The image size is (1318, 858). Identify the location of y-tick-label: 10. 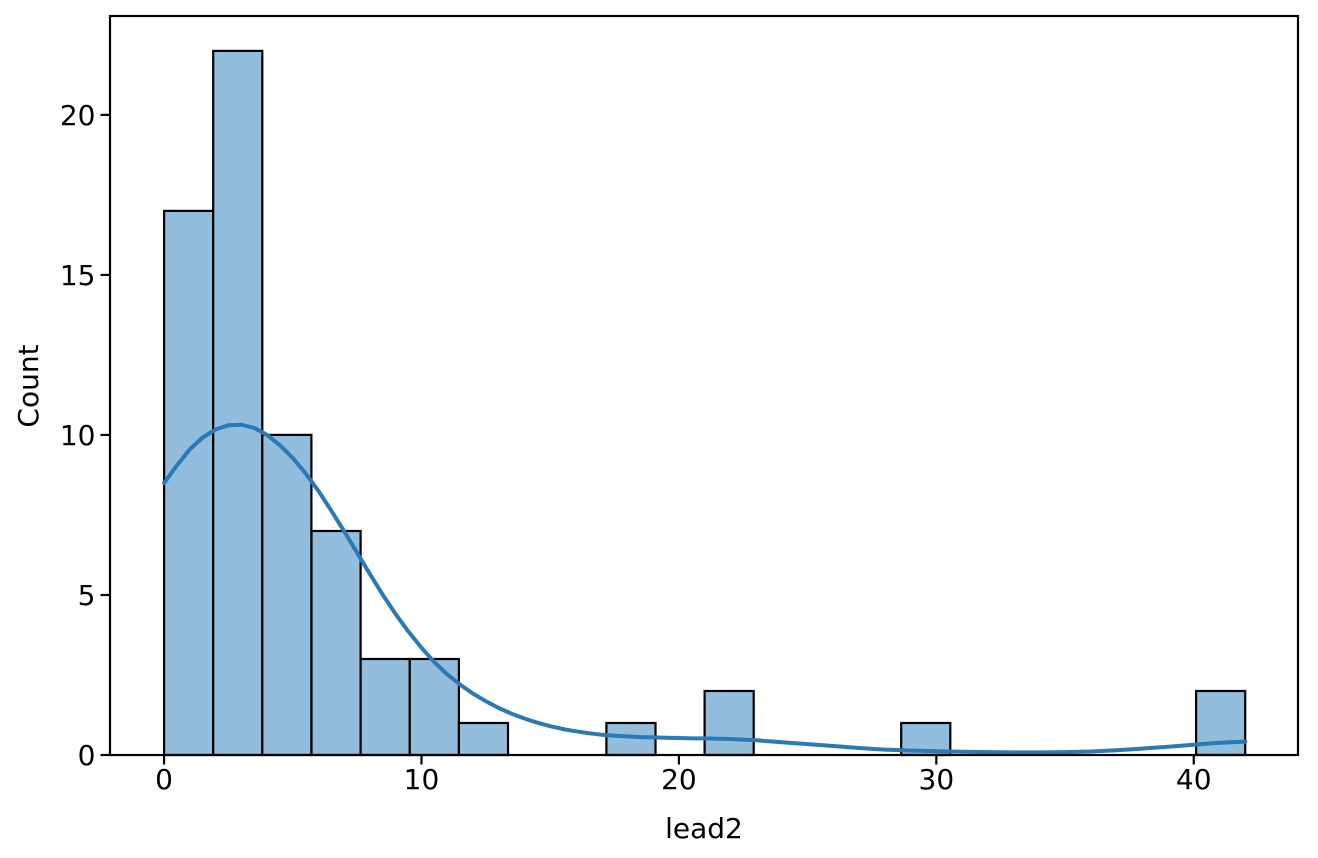
(78, 435).